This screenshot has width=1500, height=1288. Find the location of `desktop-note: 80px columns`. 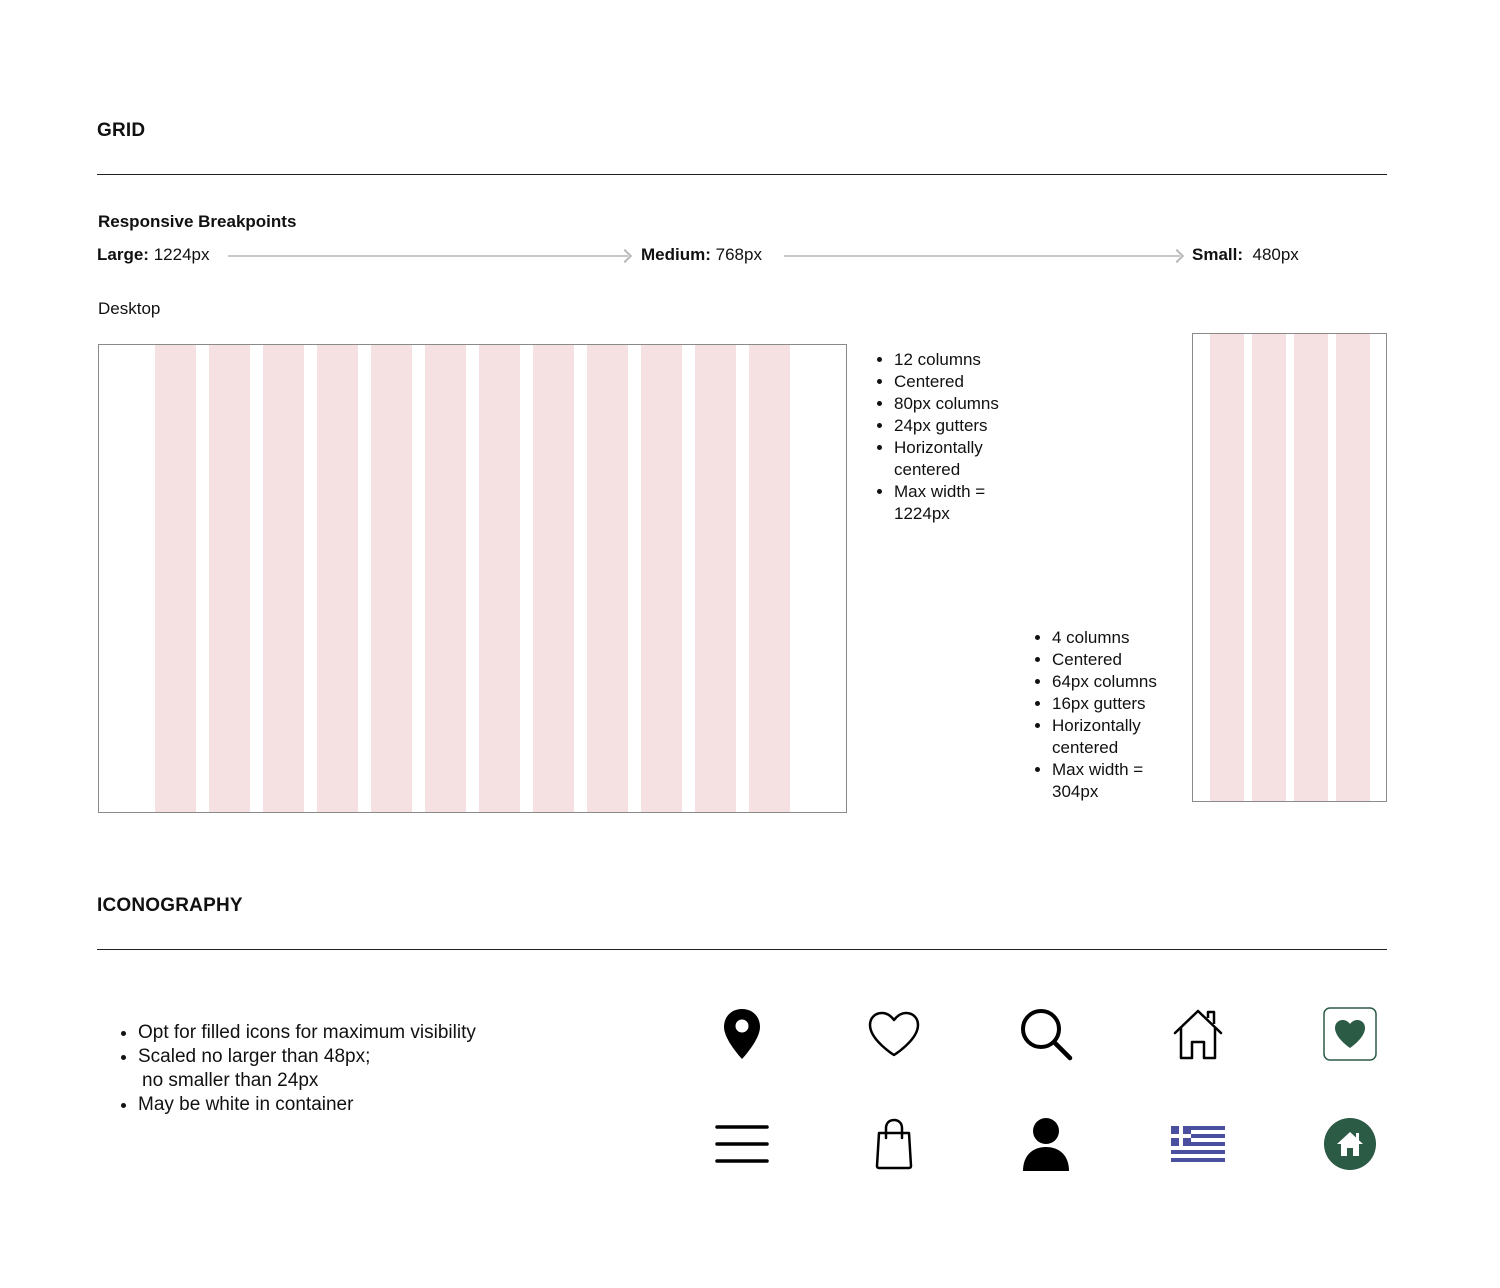

desktop-note: 80px columns is located at coordinates (970, 404).